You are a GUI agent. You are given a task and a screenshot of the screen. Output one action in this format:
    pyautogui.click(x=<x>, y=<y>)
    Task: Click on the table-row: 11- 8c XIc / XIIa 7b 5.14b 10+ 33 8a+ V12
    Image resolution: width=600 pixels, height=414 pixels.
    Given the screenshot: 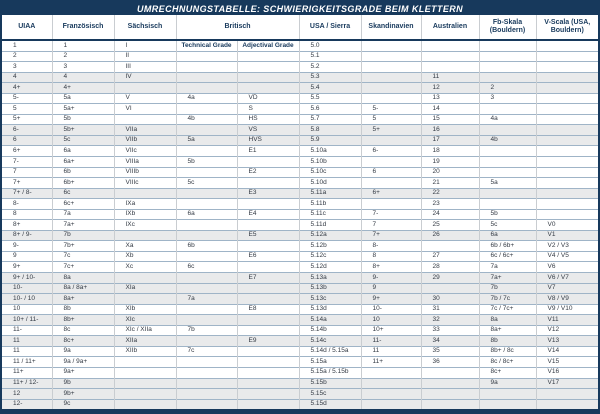 What is the action you would take?
    pyautogui.click(x=300, y=330)
    